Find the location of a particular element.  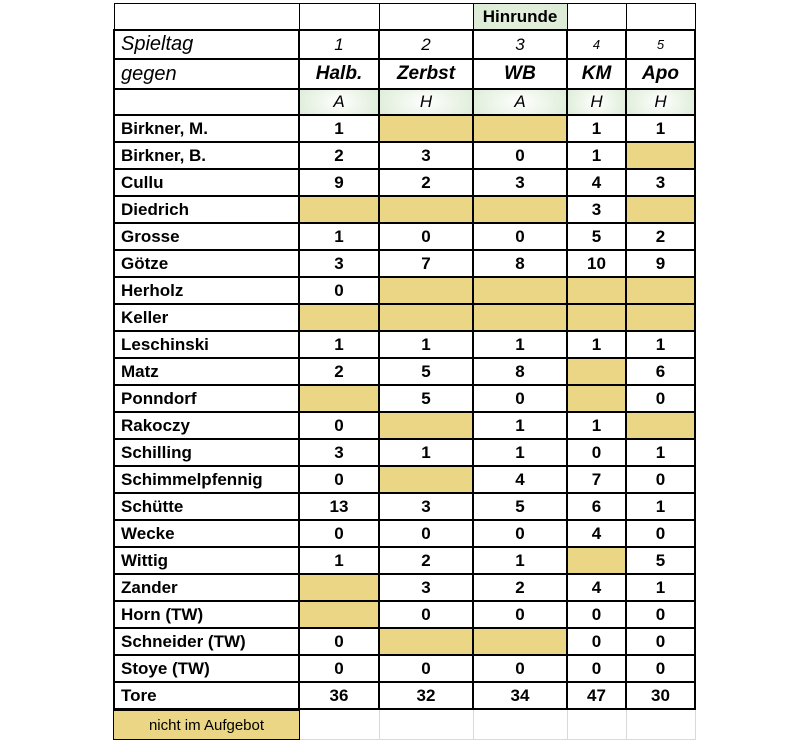

matchday-cell: 5 is located at coordinates (660, 44).